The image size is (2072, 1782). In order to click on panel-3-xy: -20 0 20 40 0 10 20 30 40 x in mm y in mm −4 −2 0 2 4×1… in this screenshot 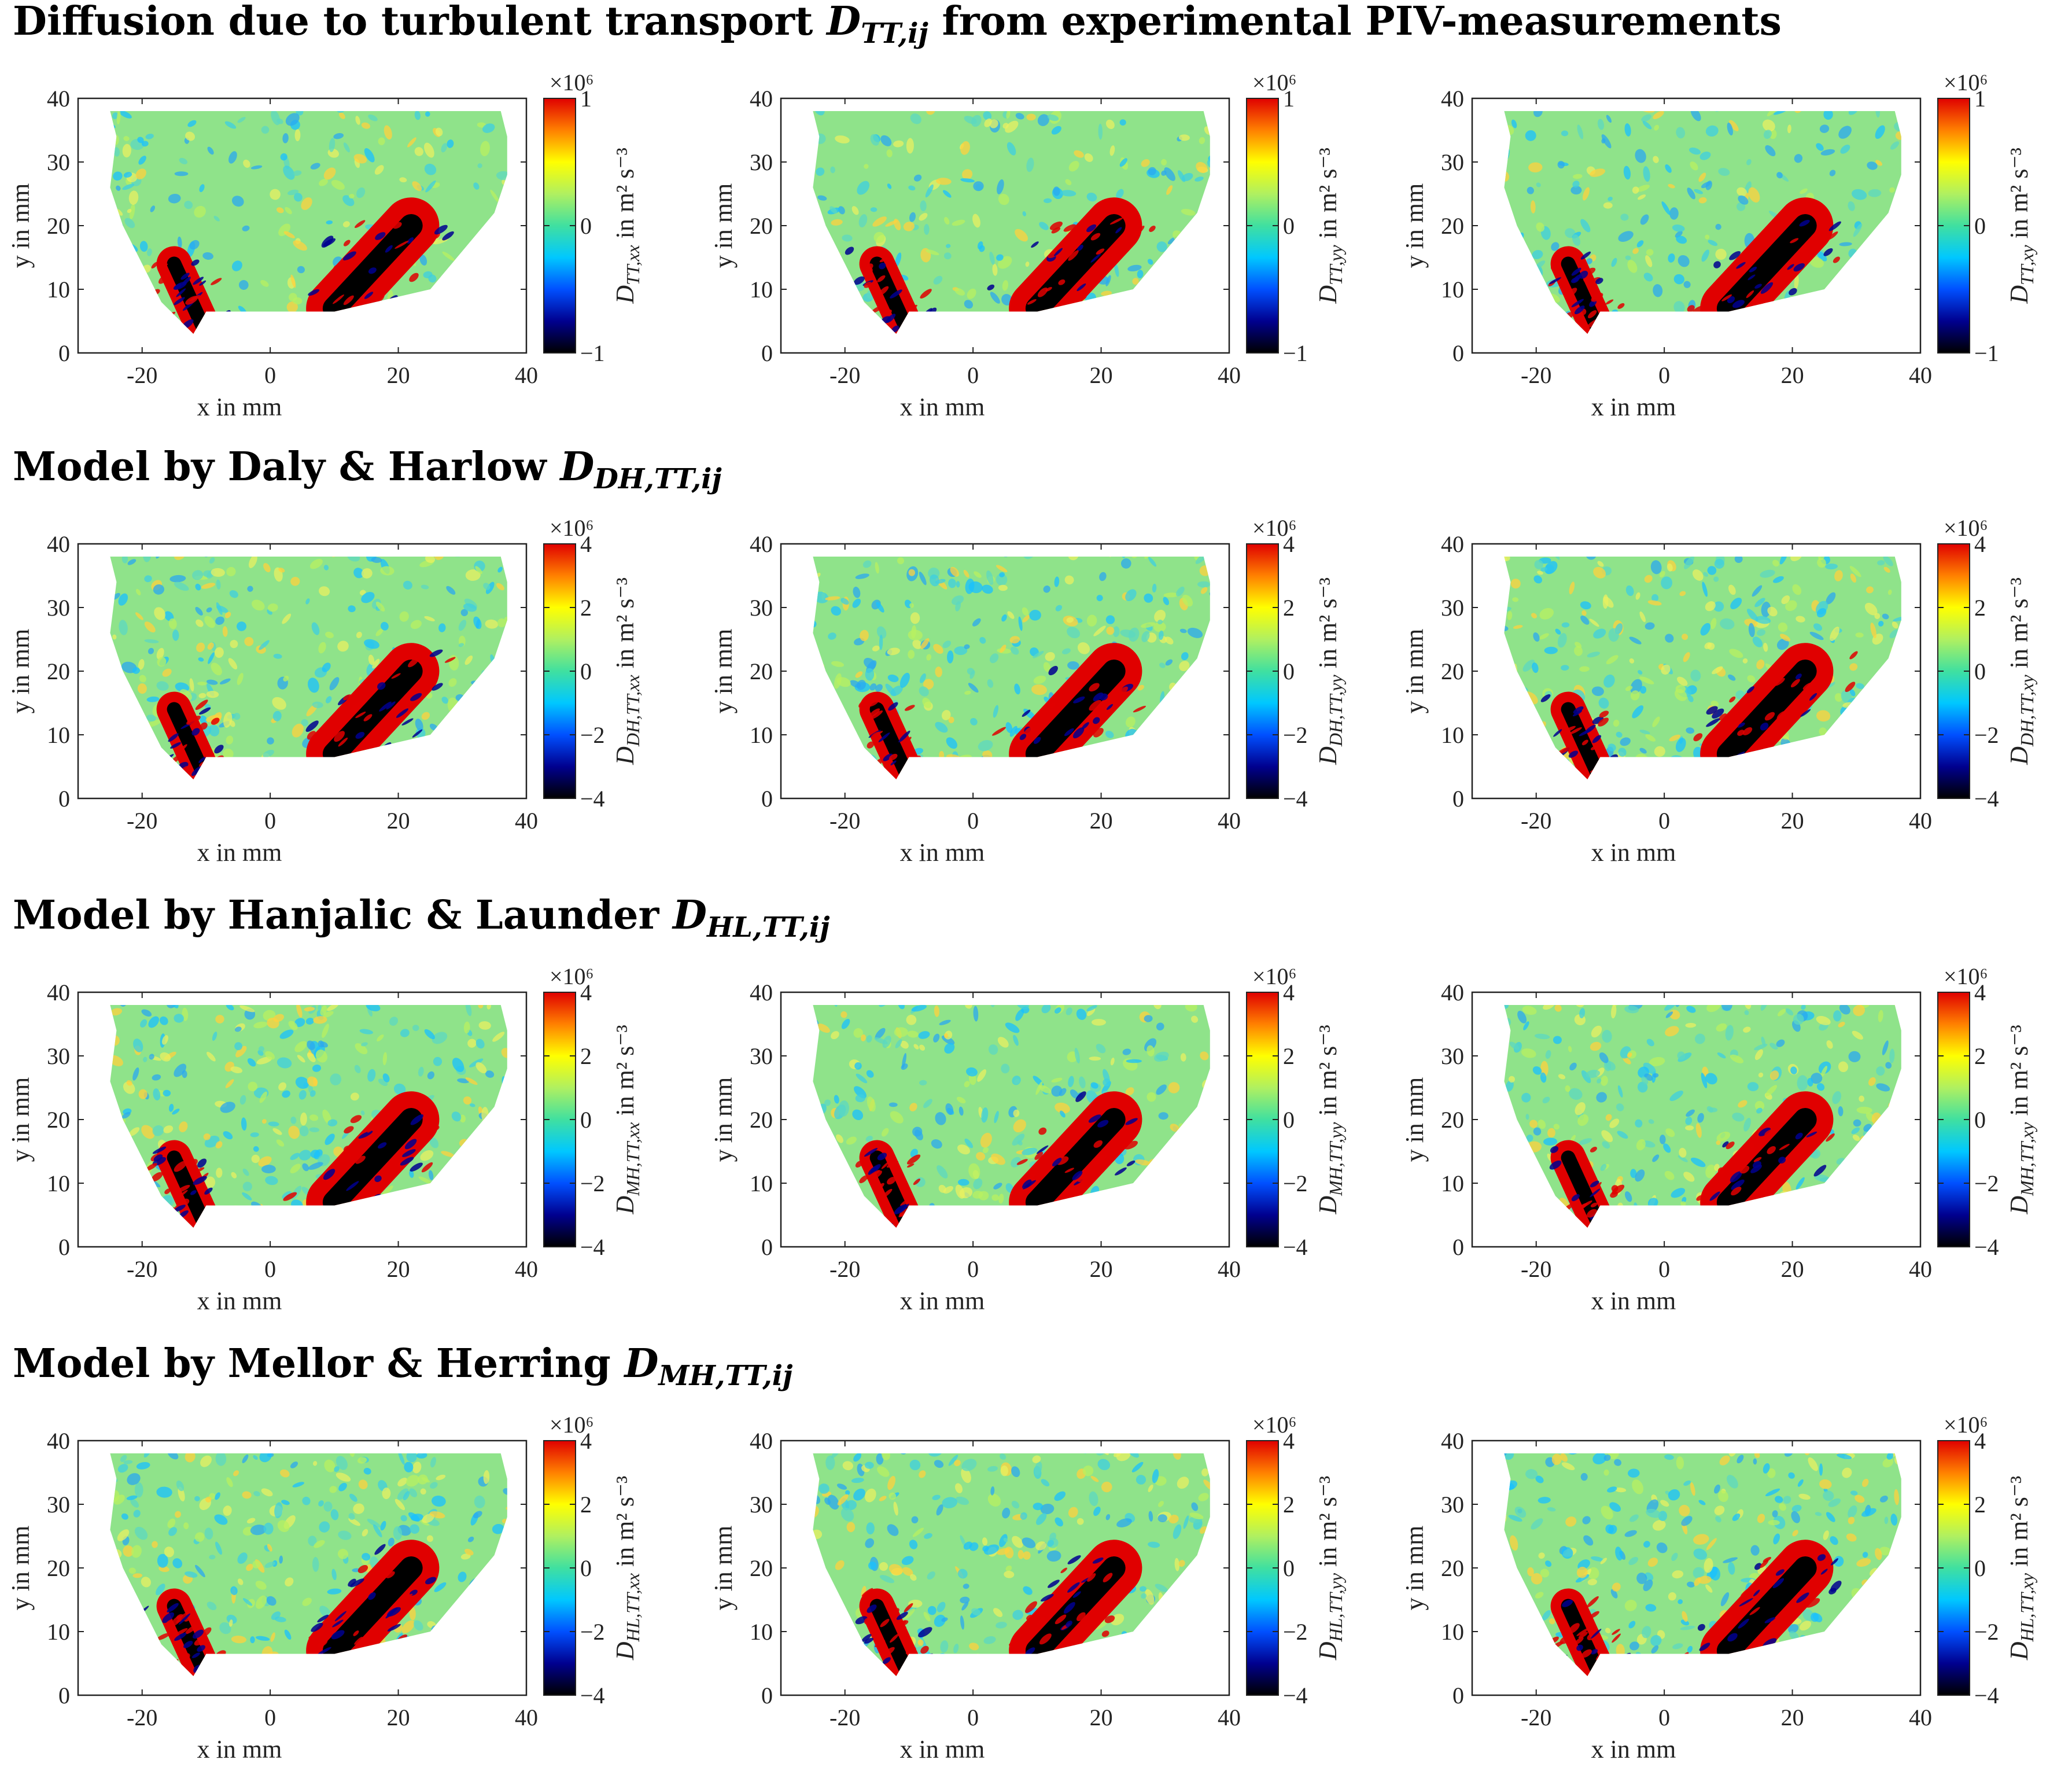, I will do `click(1718, 1139)`.